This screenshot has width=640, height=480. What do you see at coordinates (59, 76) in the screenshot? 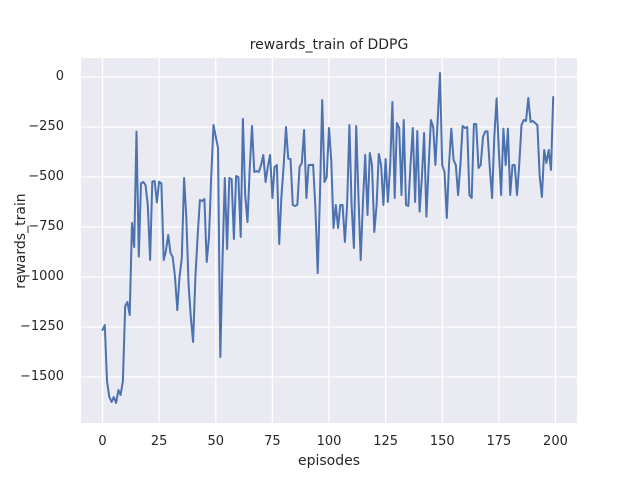
I see `y-tick-label: 0` at bounding box center [59, 76].